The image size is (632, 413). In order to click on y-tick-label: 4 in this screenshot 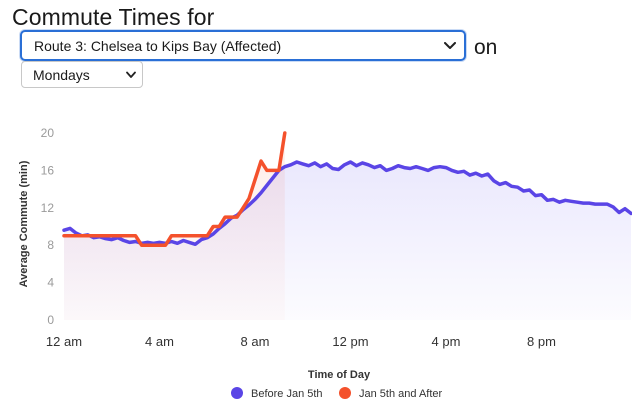, I will do `click(50, 283)`.